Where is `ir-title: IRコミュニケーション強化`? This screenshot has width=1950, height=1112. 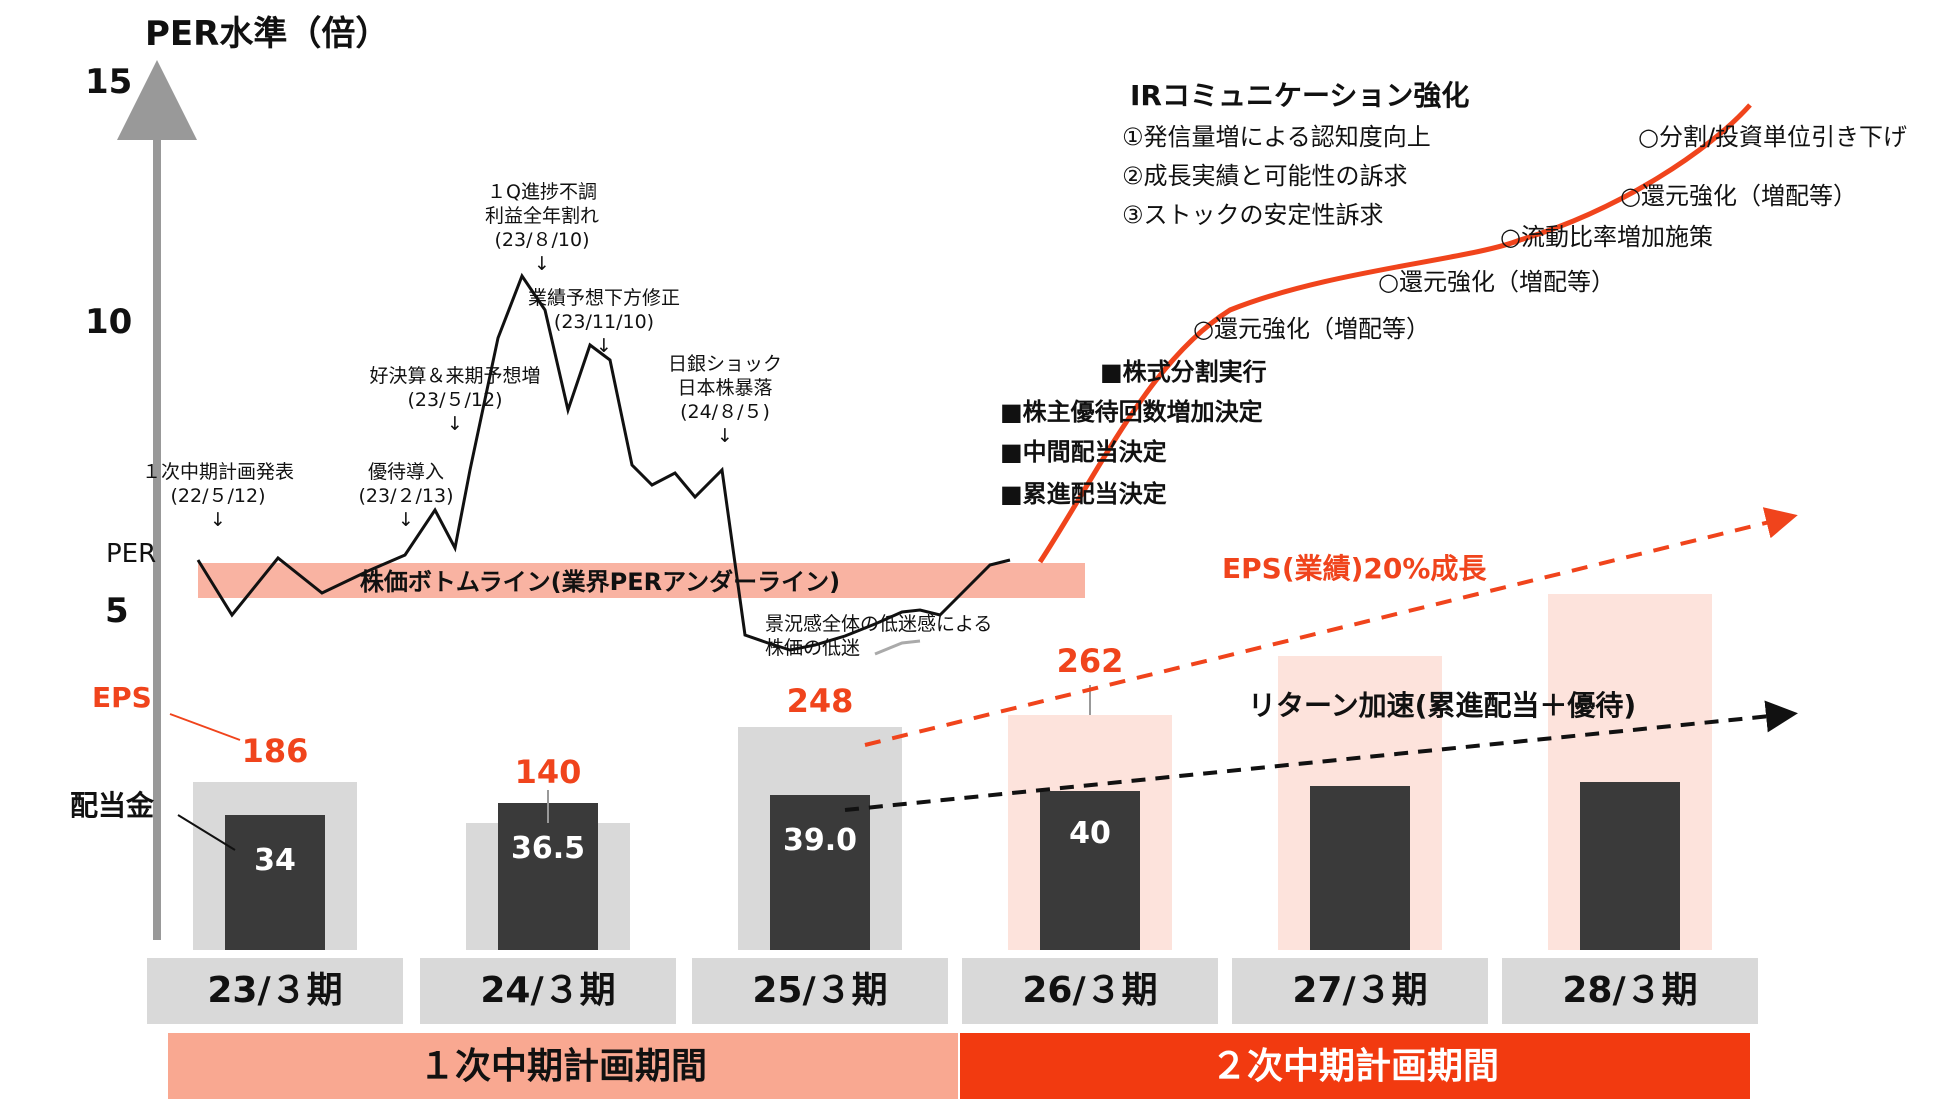
ir-title: IRコミュニケーション強化 is located at coordinates (1299, 95).